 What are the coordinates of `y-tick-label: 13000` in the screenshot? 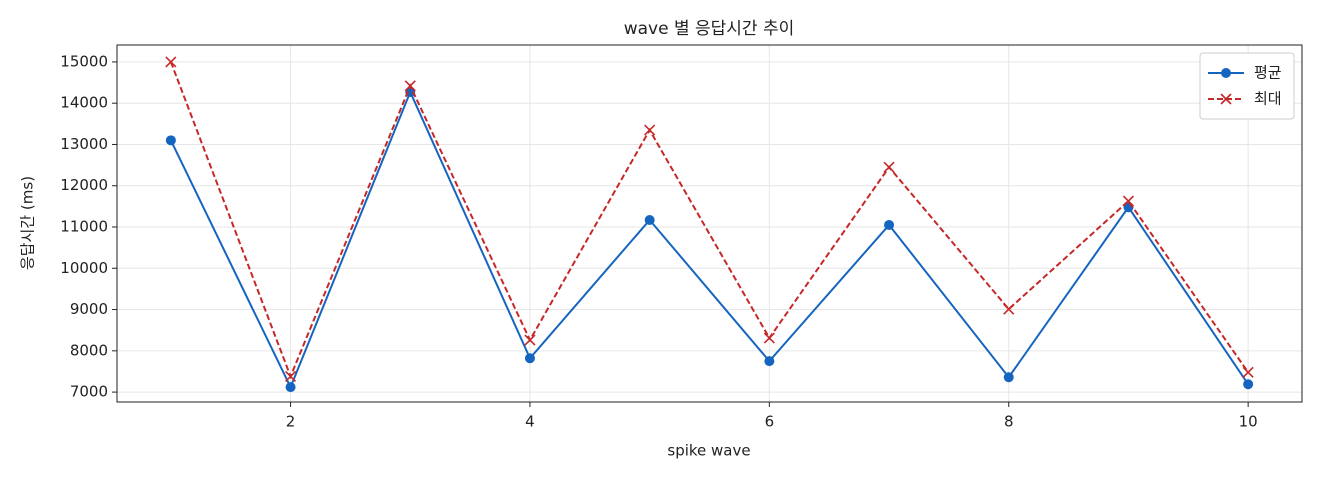 It's located at (84, 144).